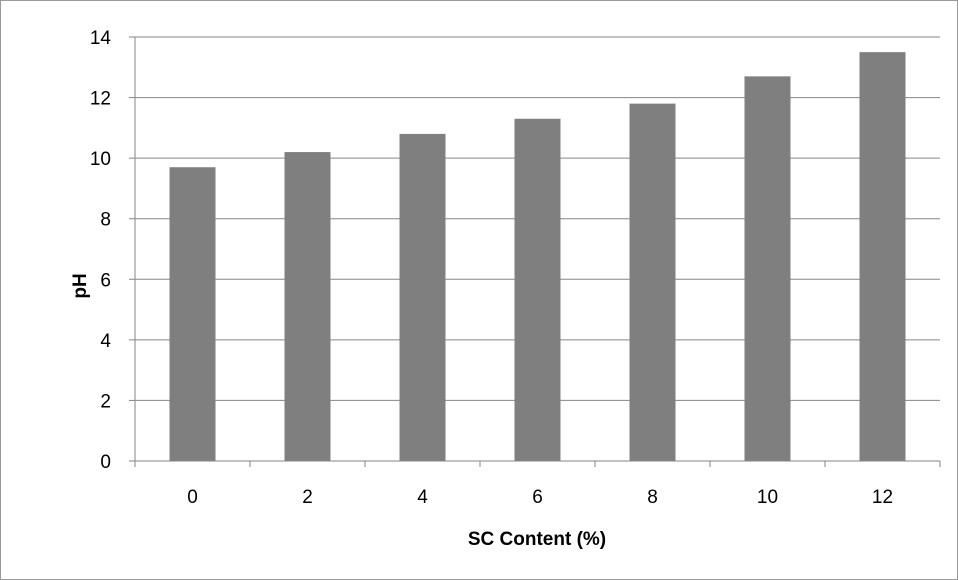 This screenshot has width=958, height=580. Describe the element at coordinates (105, 462) in the screenshot. I see `y-tick-label: 0` at that location.